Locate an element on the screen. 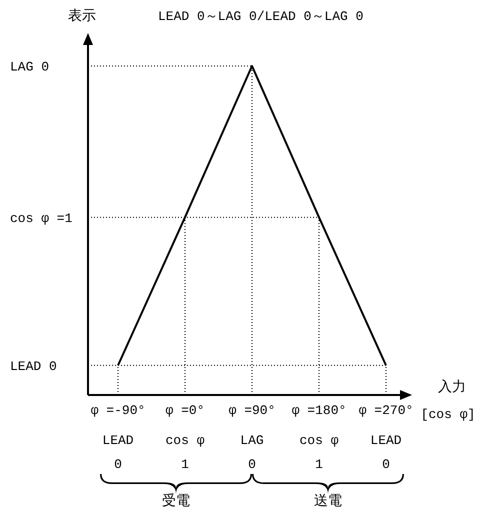 The image size is (491, 514). ref-line-label: LEAD 0 is located at coordinates (33, 366).